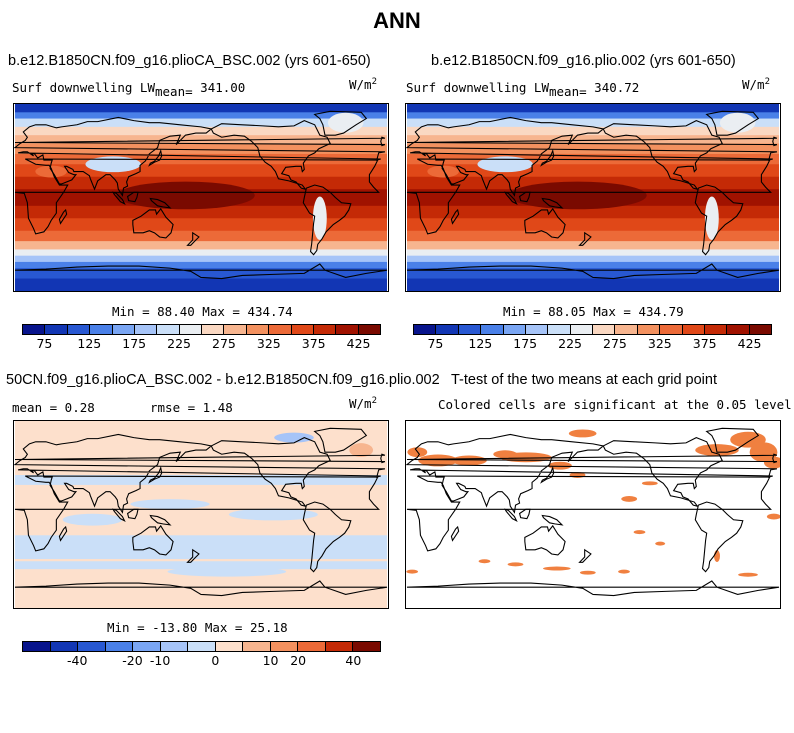 This screenshot has width=794, height=733. I want to click on coastline-northAmerica, so click(270, 472).